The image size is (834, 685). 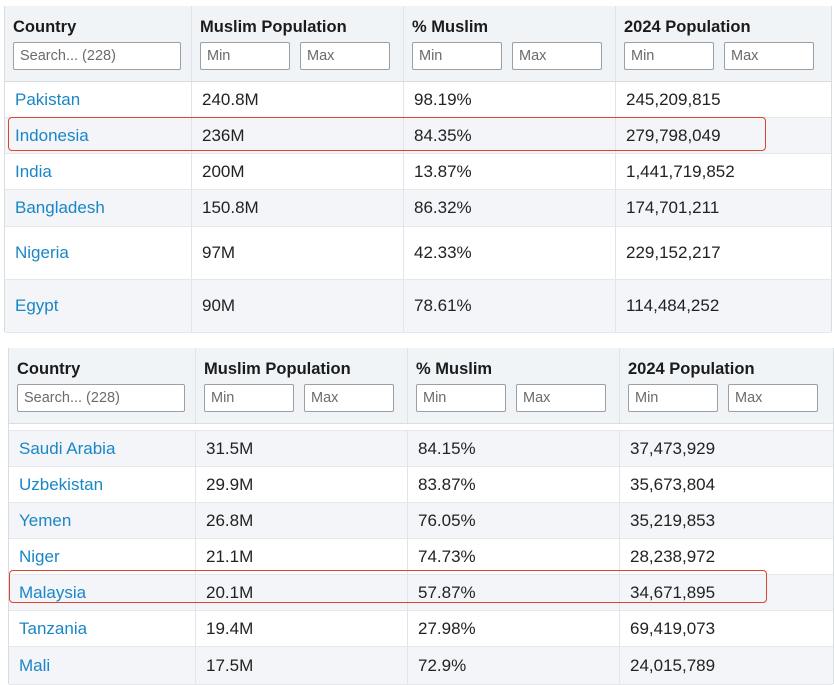 What do you see at coordinates (514, 665) in the screenshot?
I see `percent-muslim-cell: 72.9%` at bounding box center [514, 665].